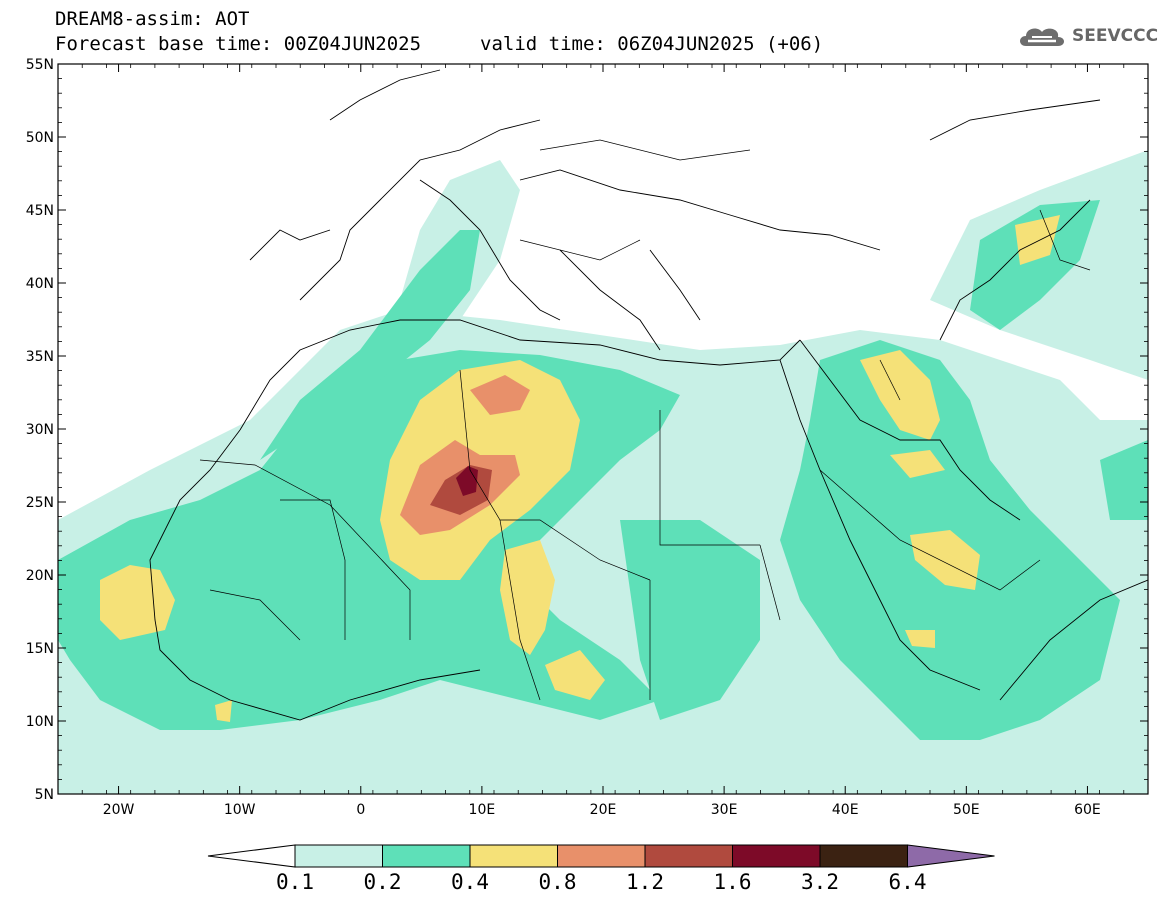 This screenshot has height=905, width=1165. I want to click on lat-tick-label: 20N, so click(40, 576).